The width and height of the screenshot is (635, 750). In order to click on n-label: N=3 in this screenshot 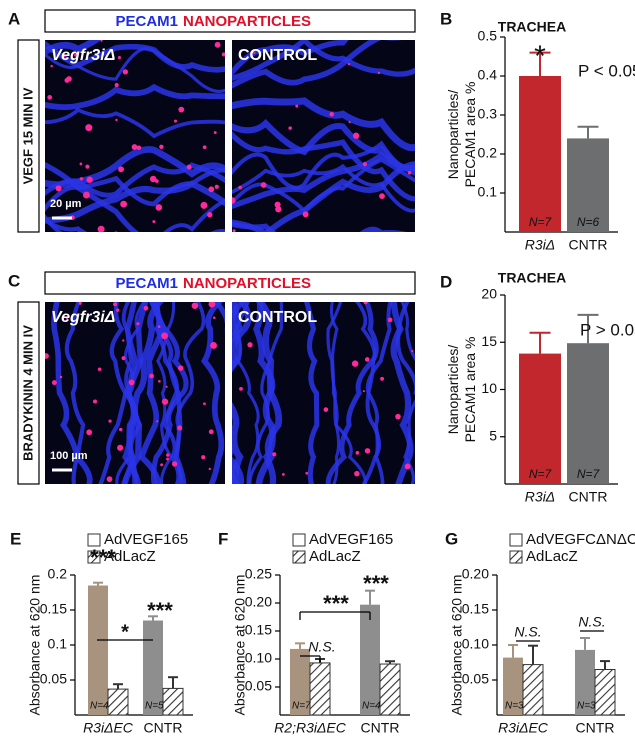, I will do `click(514, 706)`.